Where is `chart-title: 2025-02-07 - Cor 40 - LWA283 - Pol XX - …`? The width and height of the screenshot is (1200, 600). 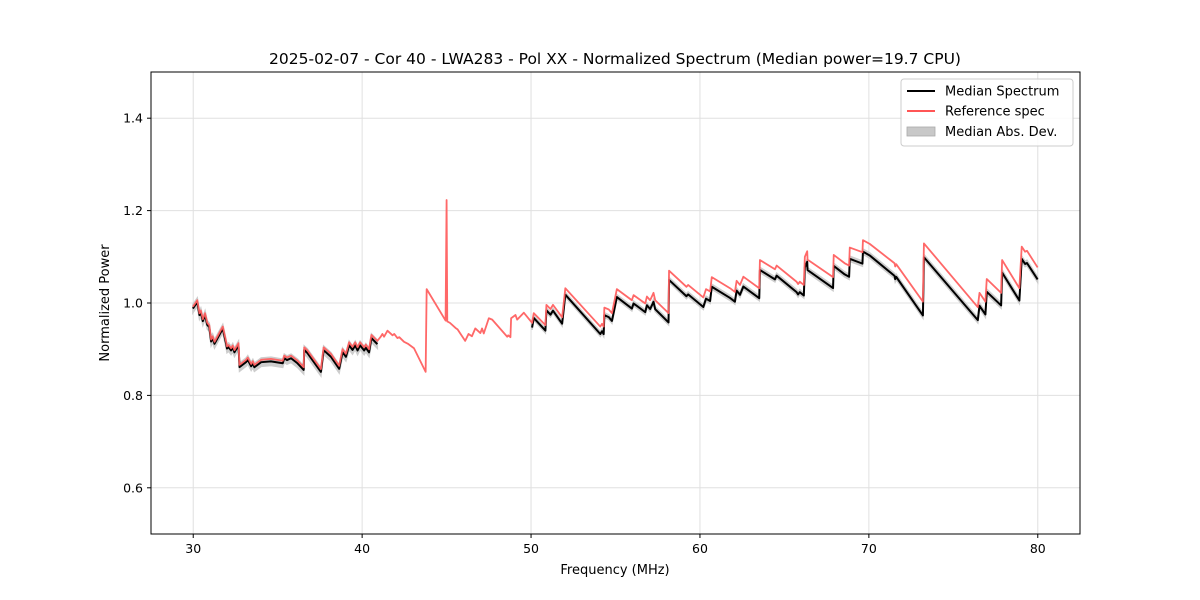
chart-title: 2025-02-07 - Cor 40 - LWA283 - Pol XX - … is located at coordinates (615, 59).